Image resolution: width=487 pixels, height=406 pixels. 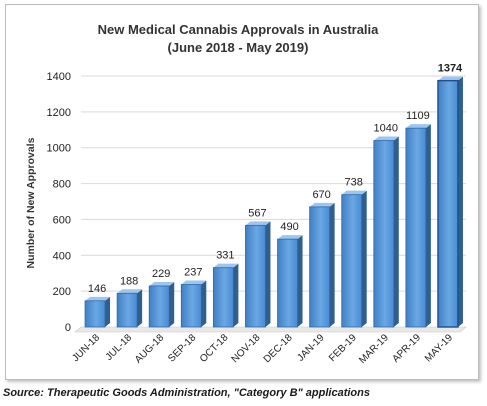 What do you see at coordinates (62, 220) in the screenshot?
I see `y-tick-label: 600` at bounding box center [62, 220].